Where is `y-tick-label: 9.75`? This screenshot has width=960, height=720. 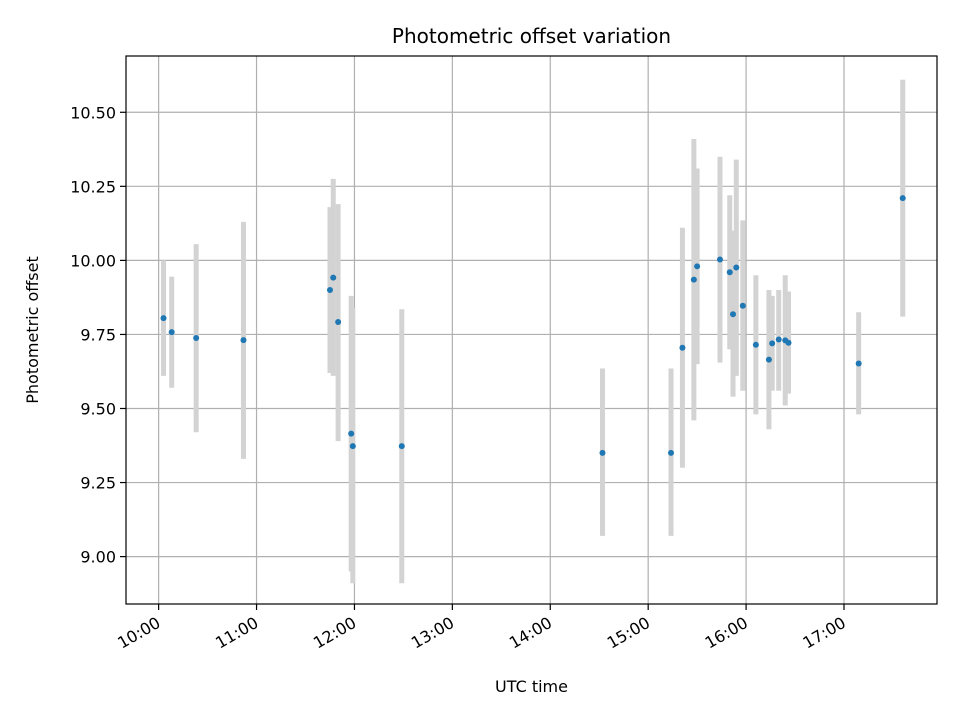 y-tick-label: 9.75 is located at coordinates (98, 334).